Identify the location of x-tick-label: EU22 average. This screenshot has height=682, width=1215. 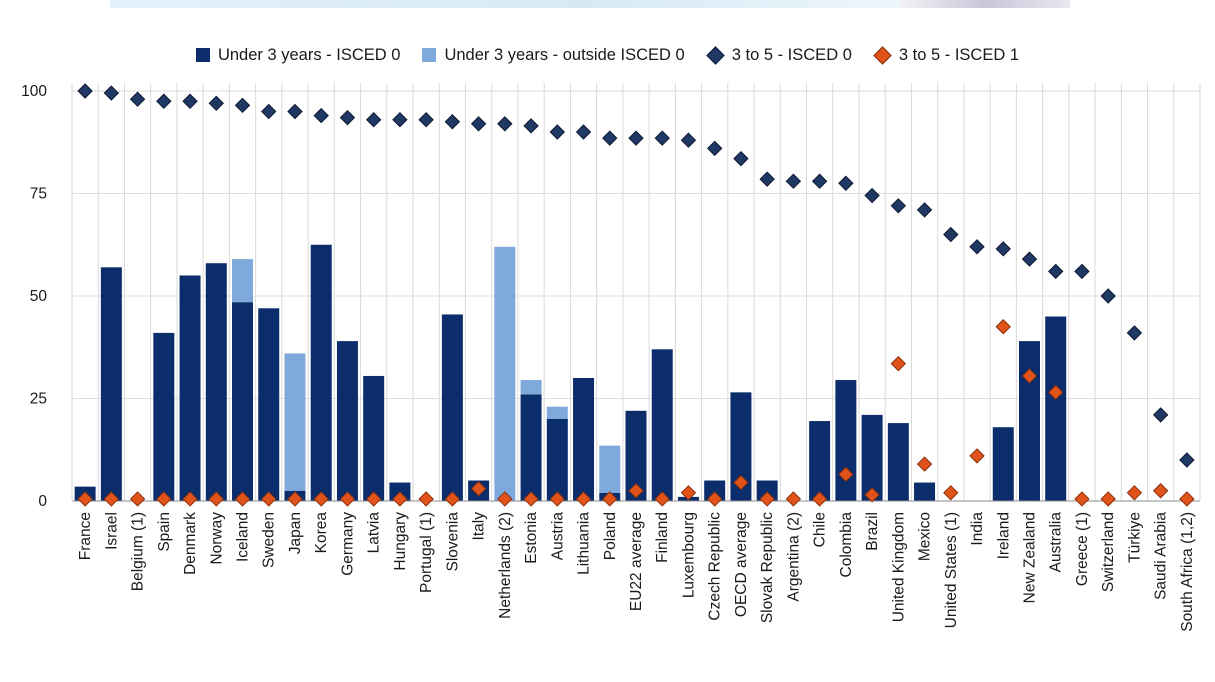
(636, 561).